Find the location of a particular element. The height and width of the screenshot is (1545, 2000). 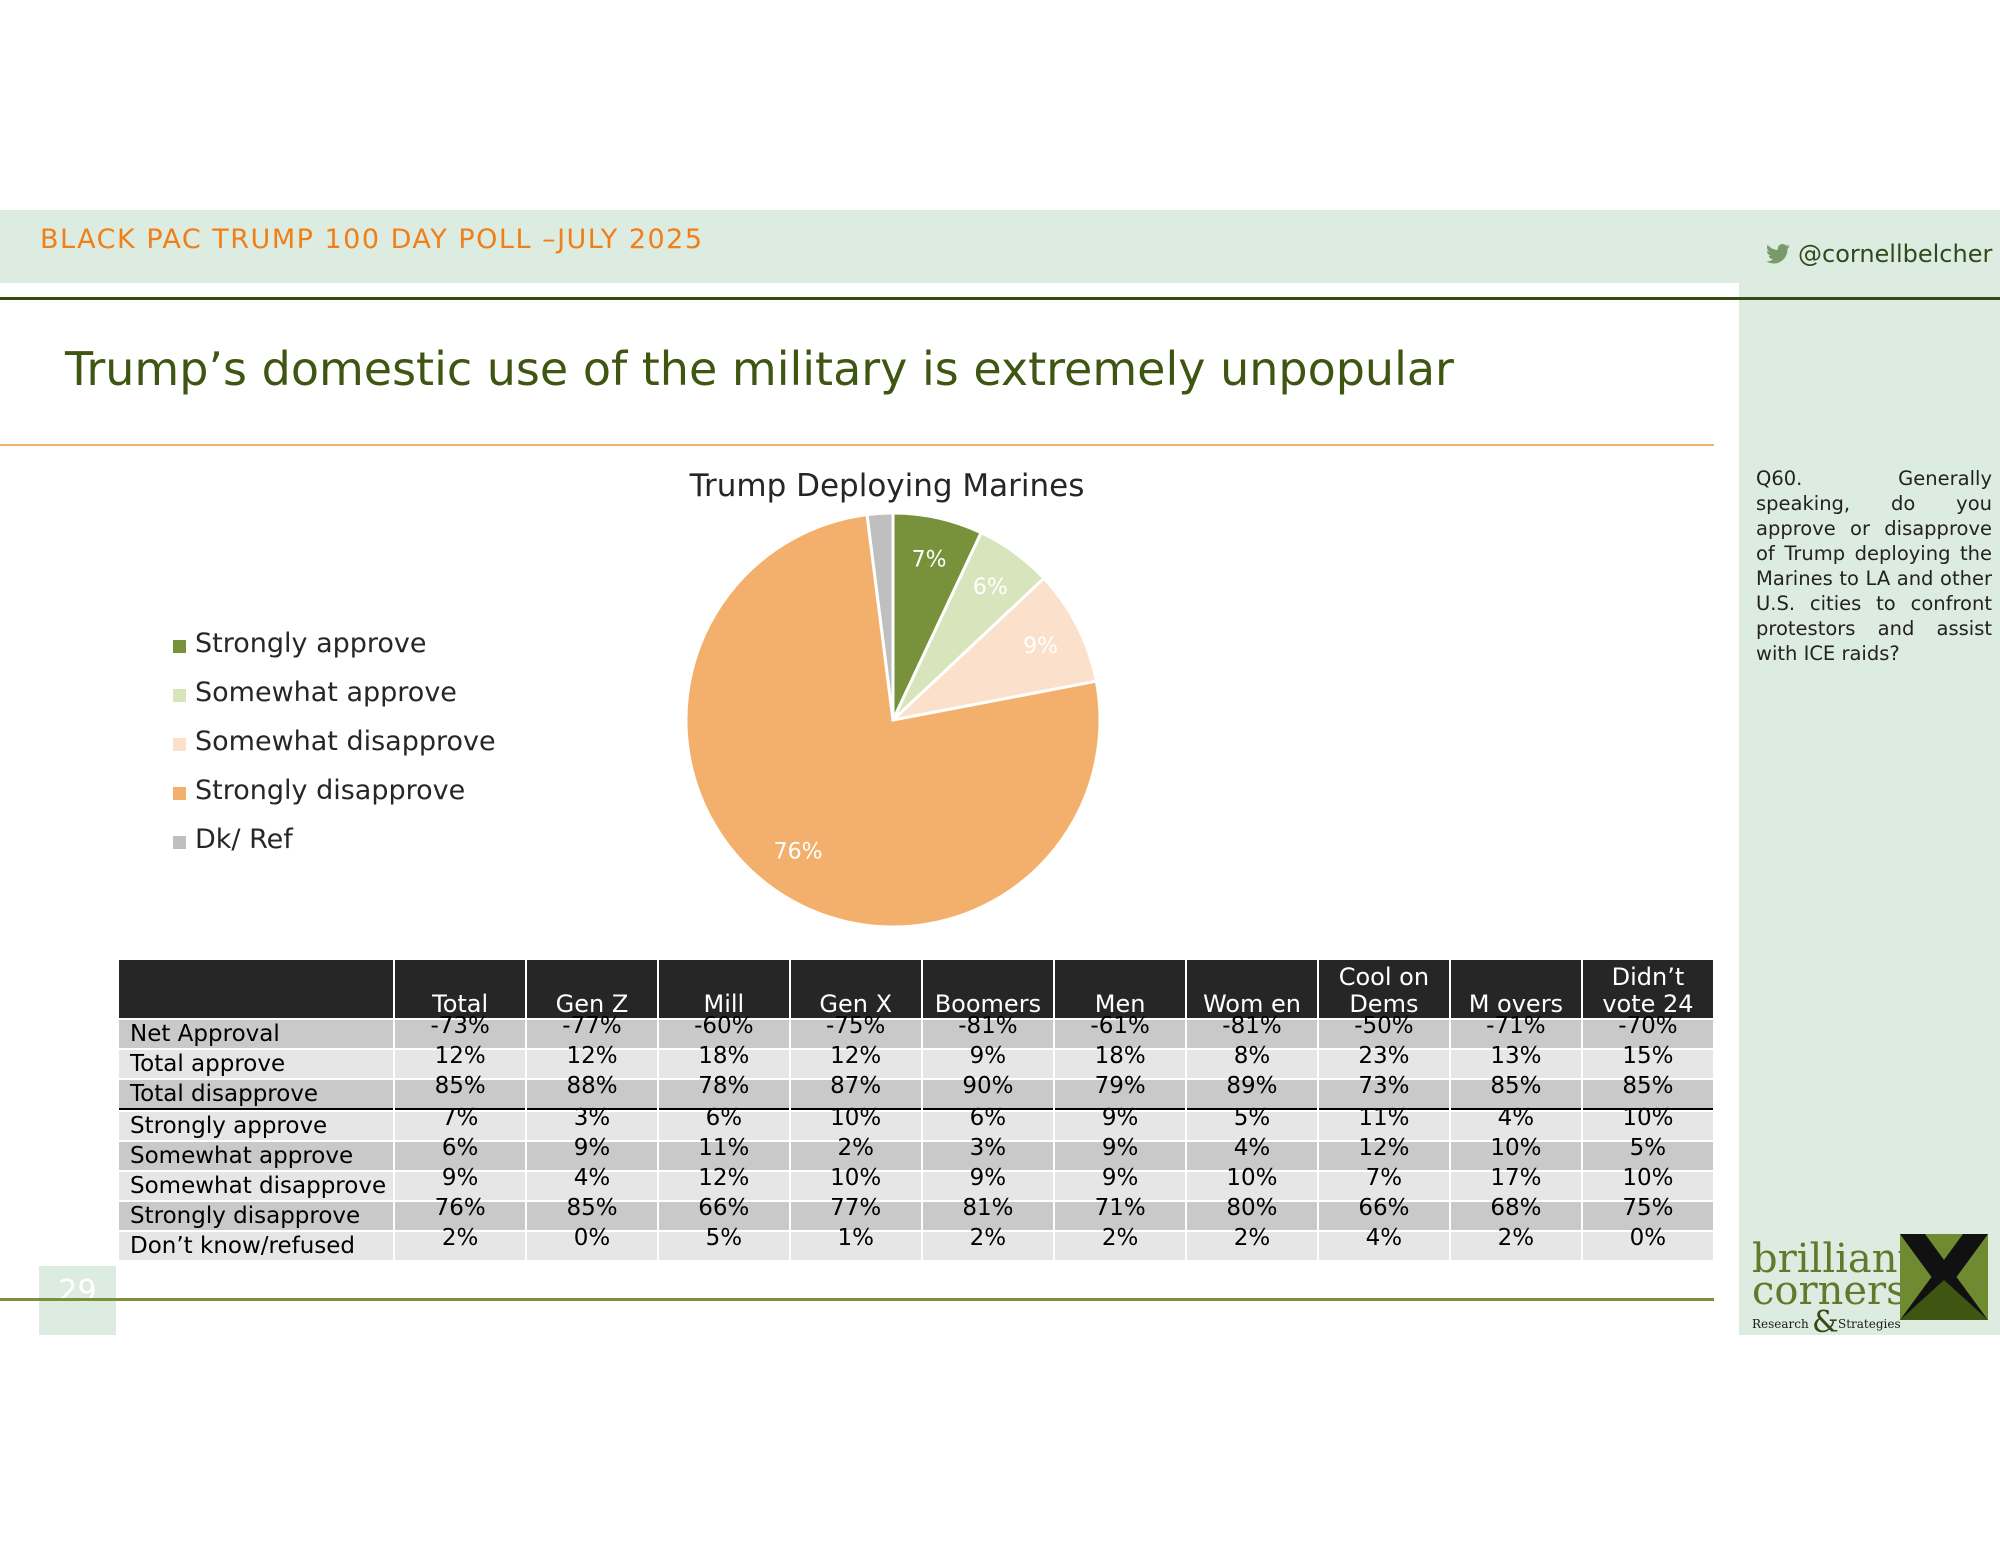

header-cell: Didn’t vote 24 is located at coordinates (1647, 989).